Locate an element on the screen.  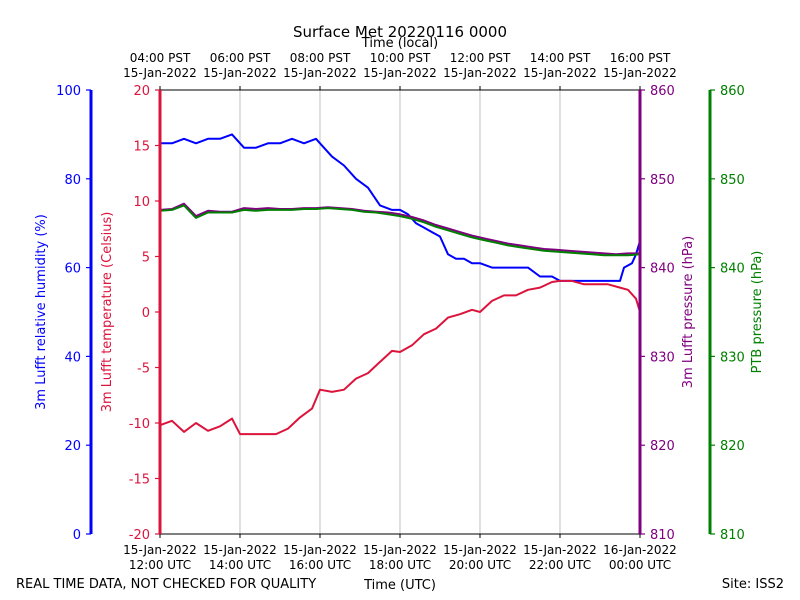
pres-axis-tick-label: 850 is located at coordinates (662, 180).